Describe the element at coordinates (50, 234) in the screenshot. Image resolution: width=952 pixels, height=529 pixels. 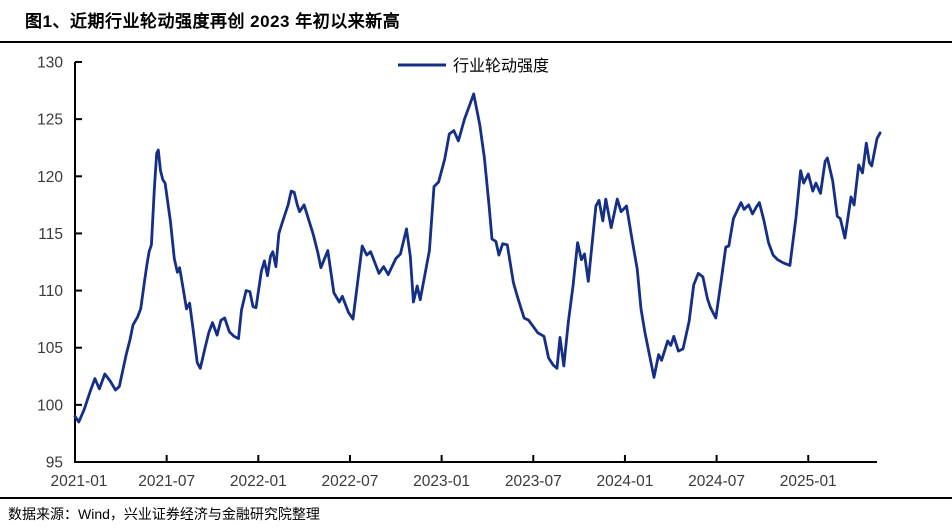
I see `y-tick-label: 115` at that location.